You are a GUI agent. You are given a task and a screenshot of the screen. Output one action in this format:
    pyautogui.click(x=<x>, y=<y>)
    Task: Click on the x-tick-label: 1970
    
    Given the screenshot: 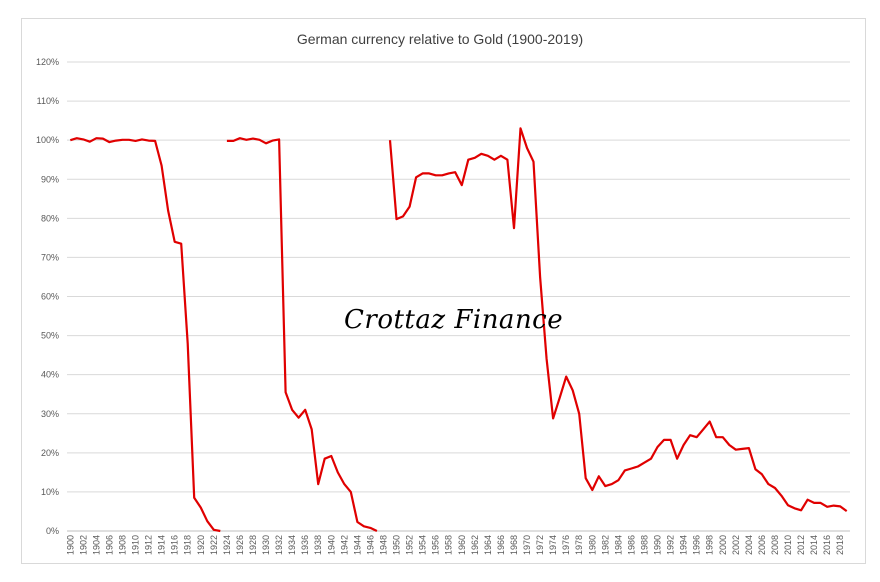 What is the action you would take?
    pyautogui.click(x=527, y=545)
    